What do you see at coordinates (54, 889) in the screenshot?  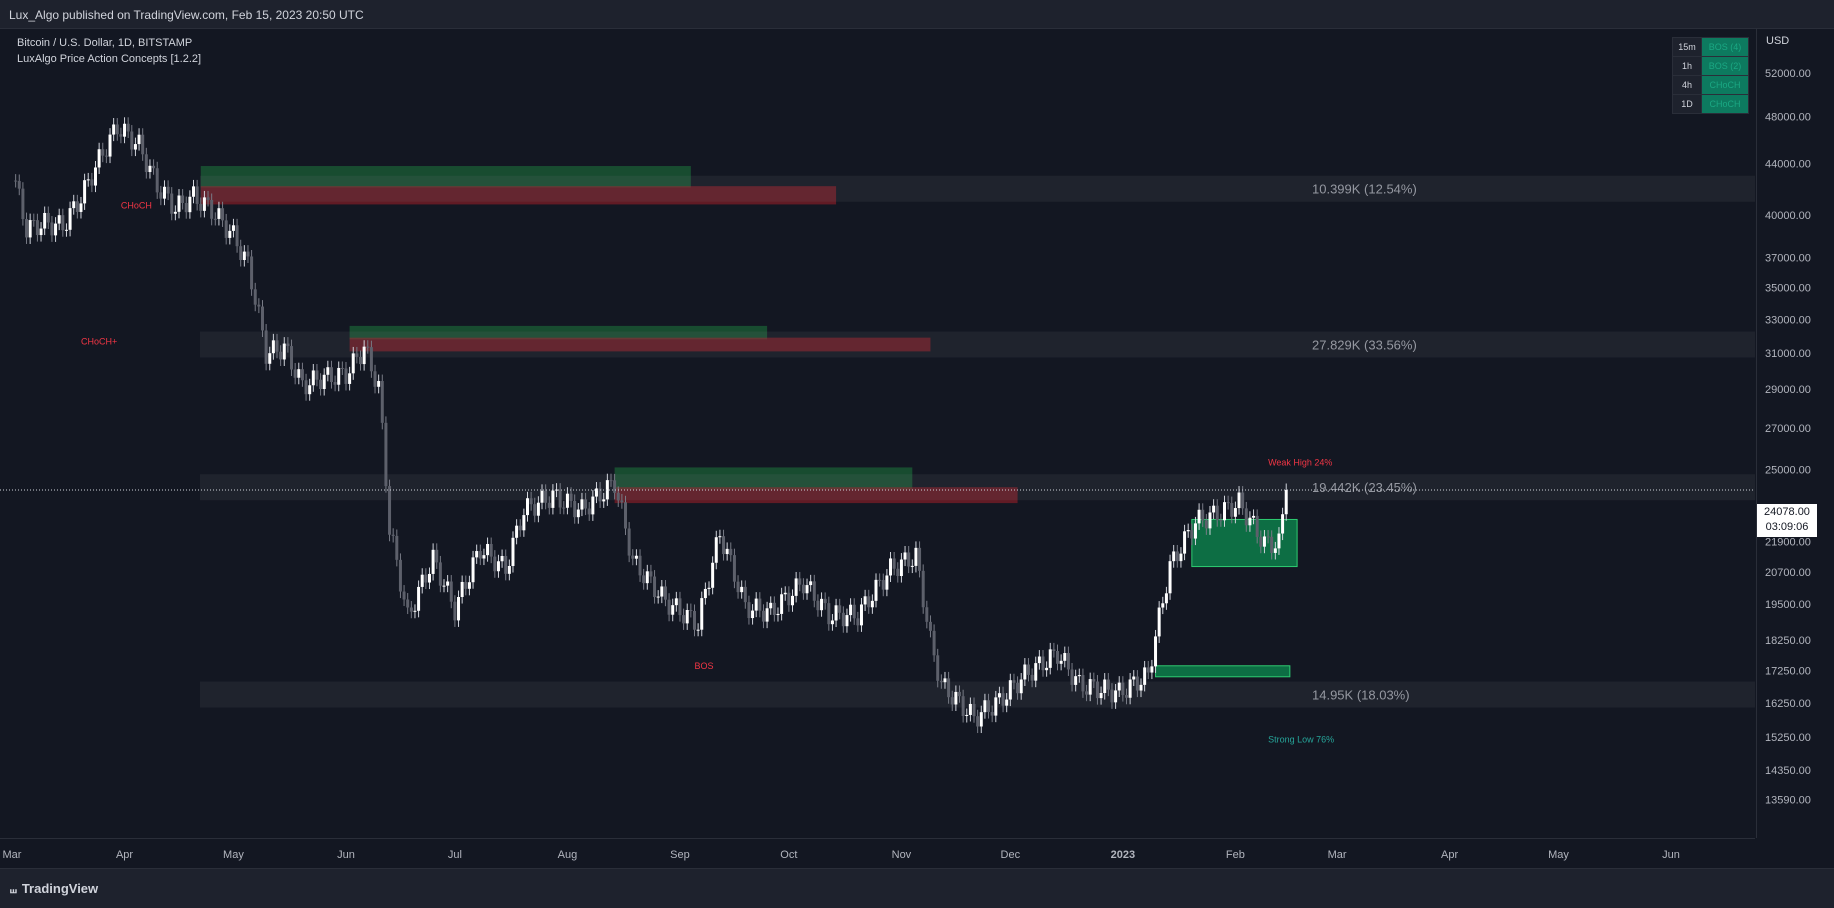 I see `tradingview-logo: ⧢ TradingView` at bounding box center [54, 889].